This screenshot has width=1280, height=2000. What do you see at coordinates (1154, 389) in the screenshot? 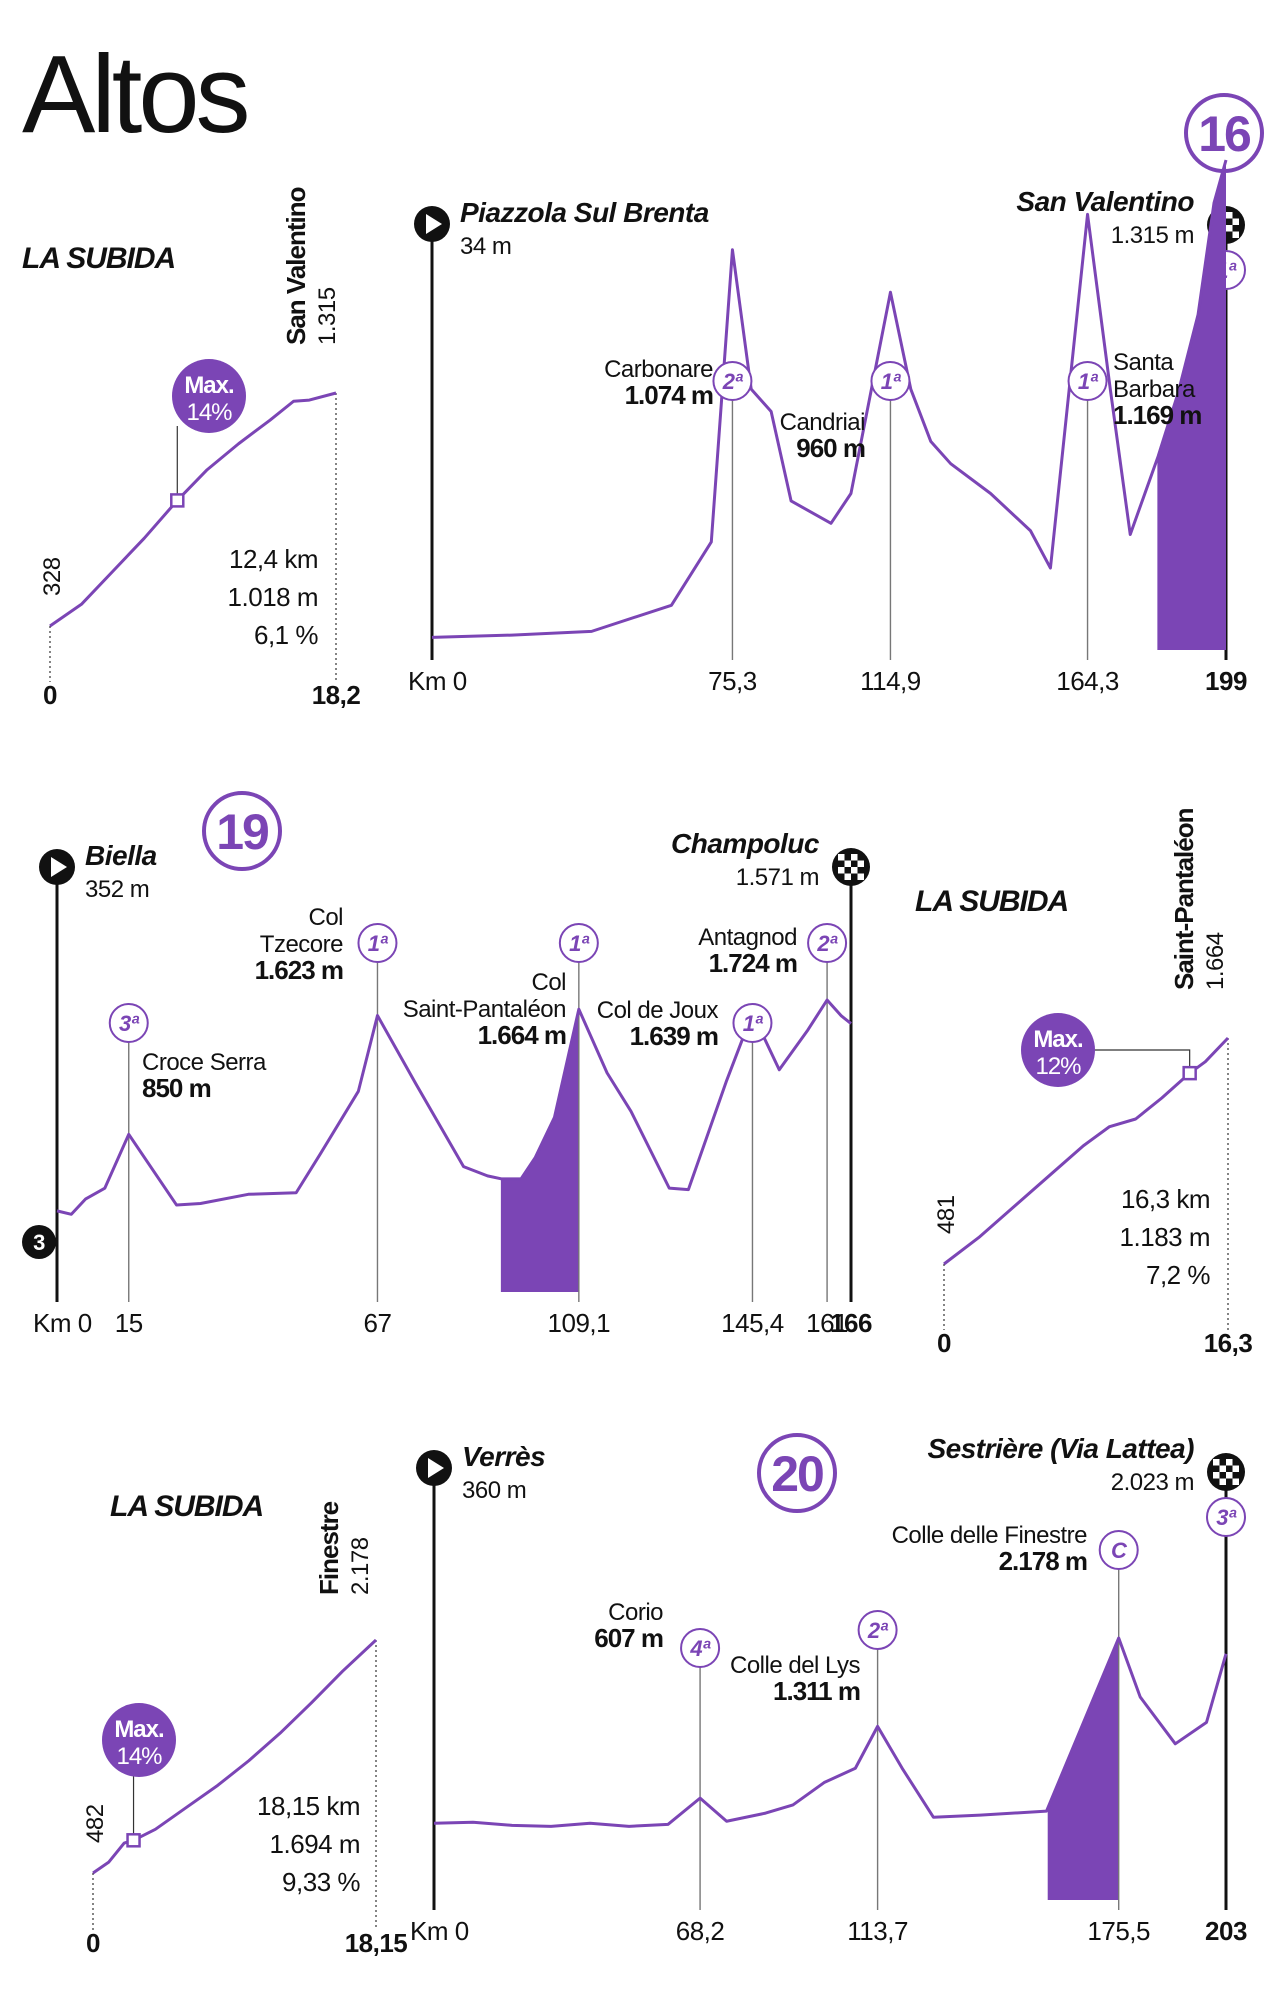
I see `climb-name: Barbara` at bounding box center [1154, 389].